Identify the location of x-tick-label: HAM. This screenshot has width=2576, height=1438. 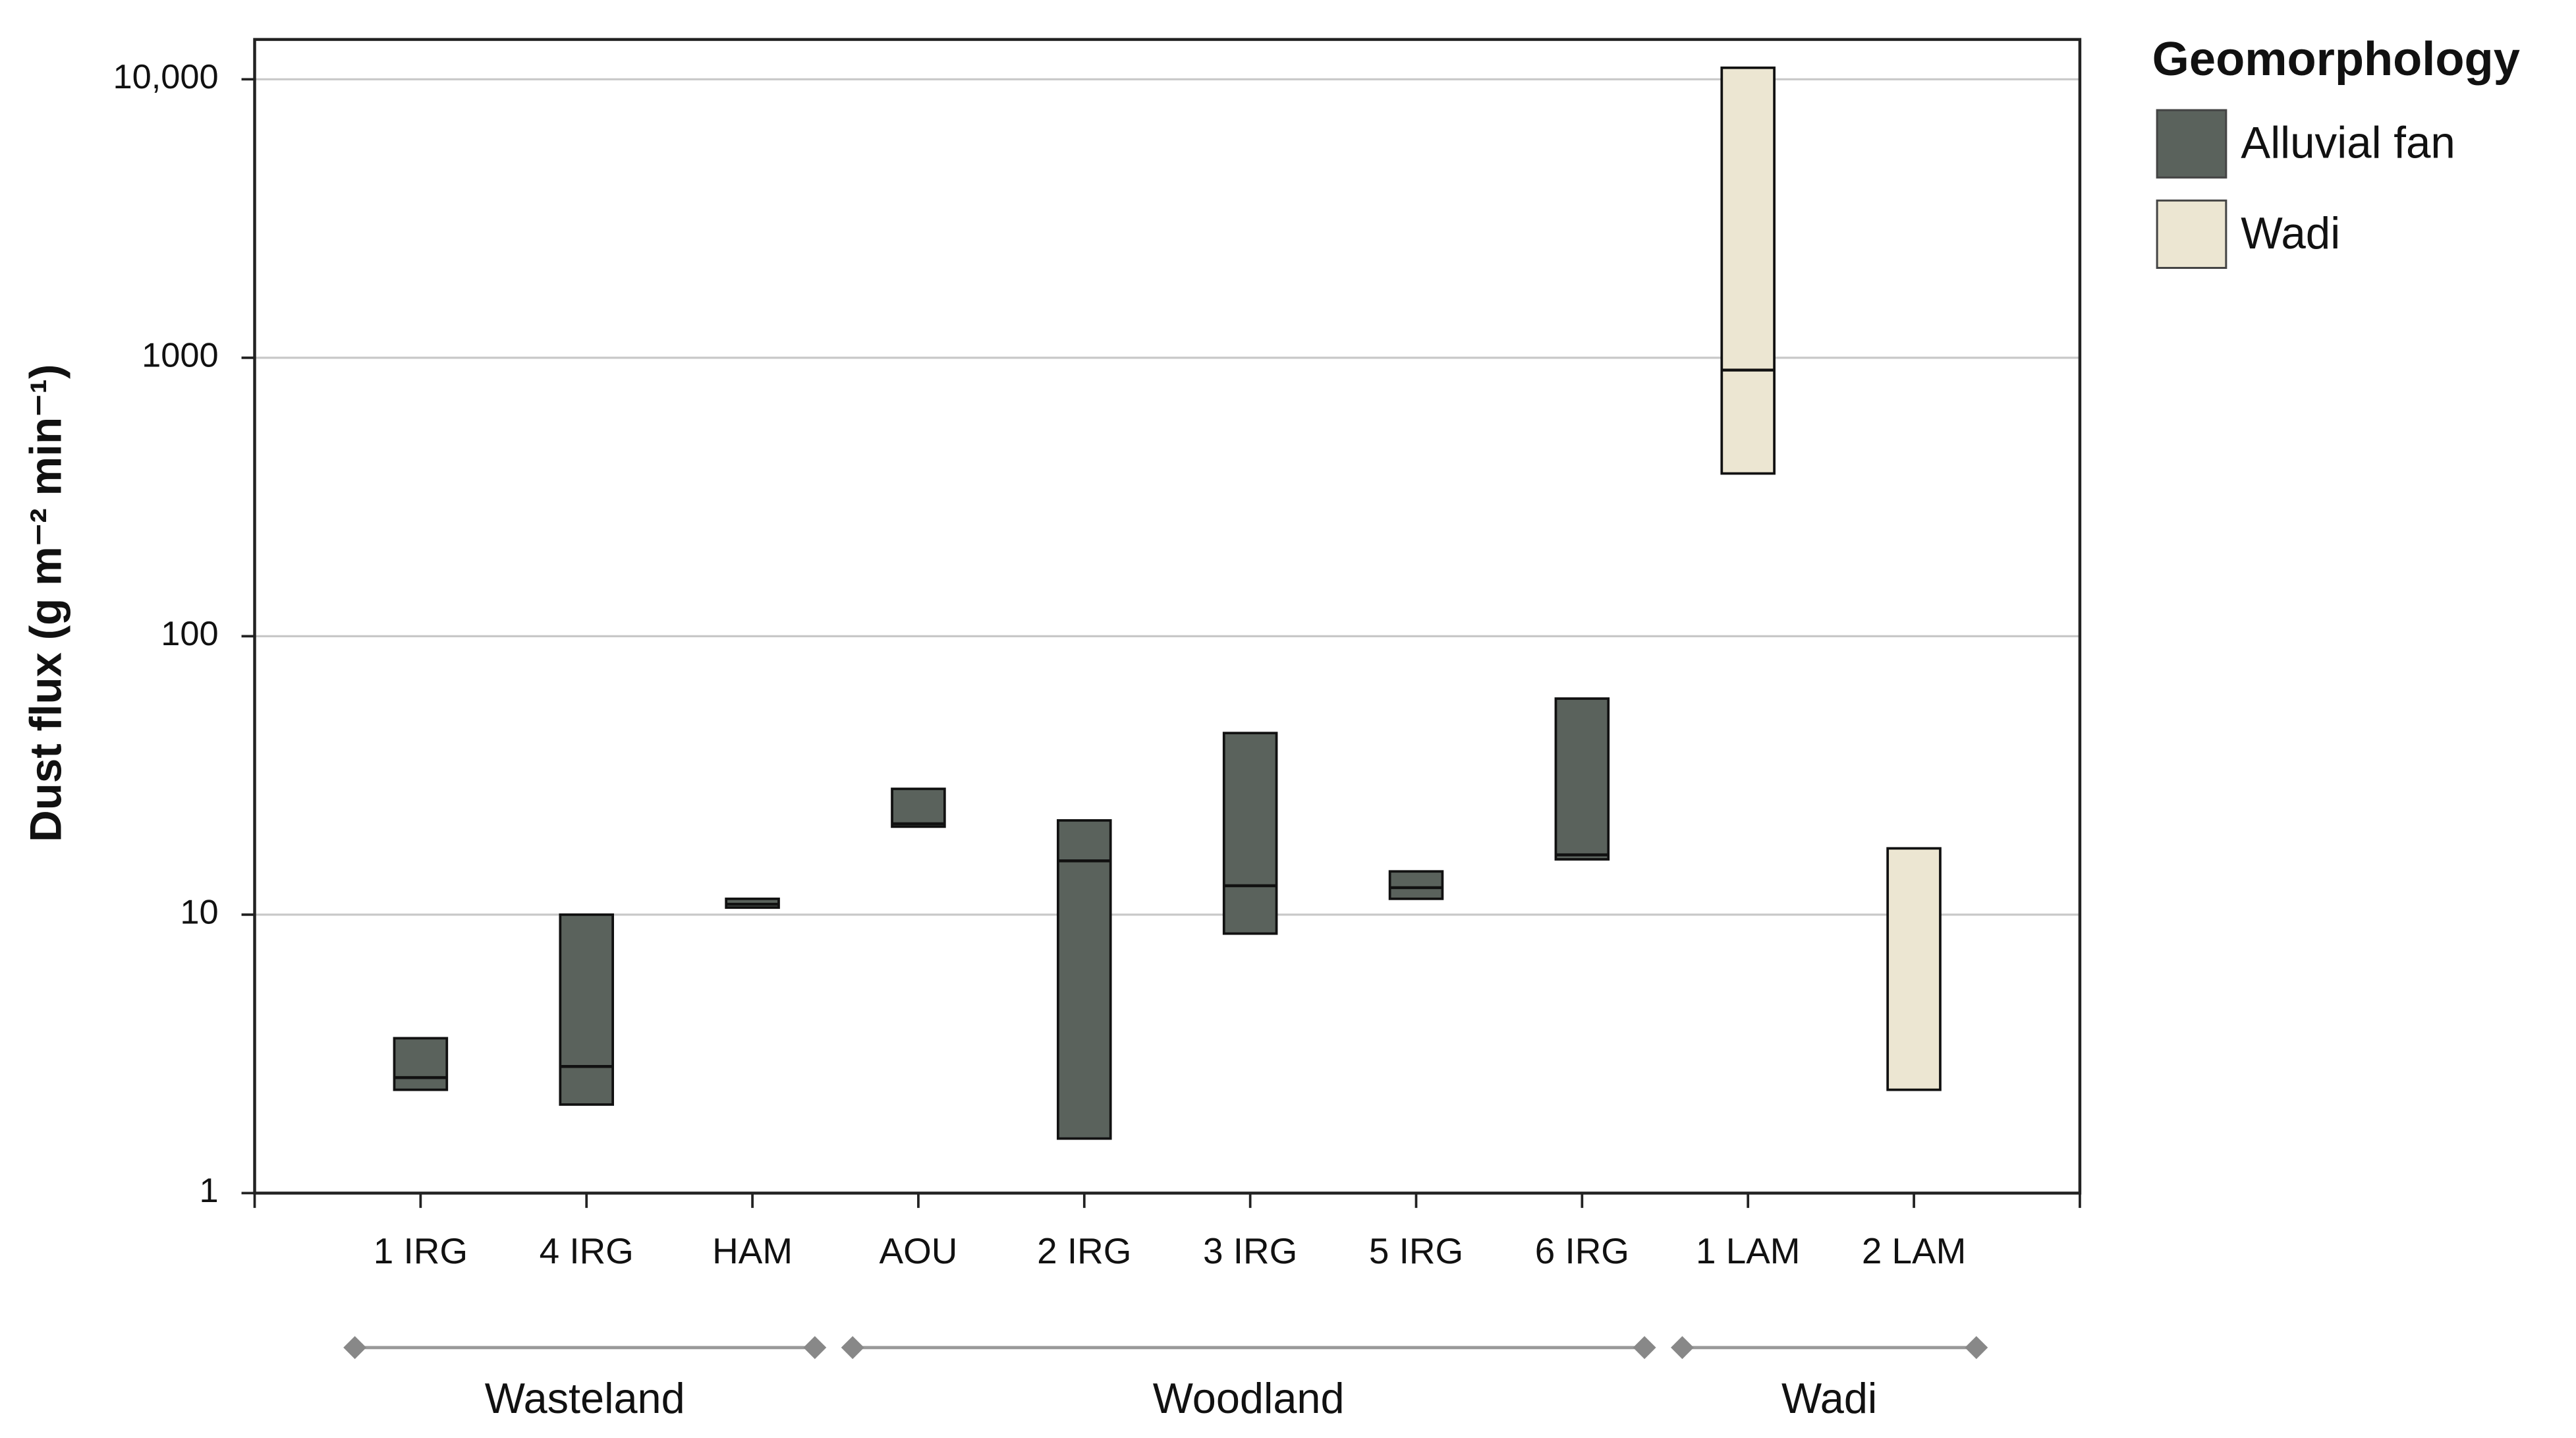
(752, 1250).